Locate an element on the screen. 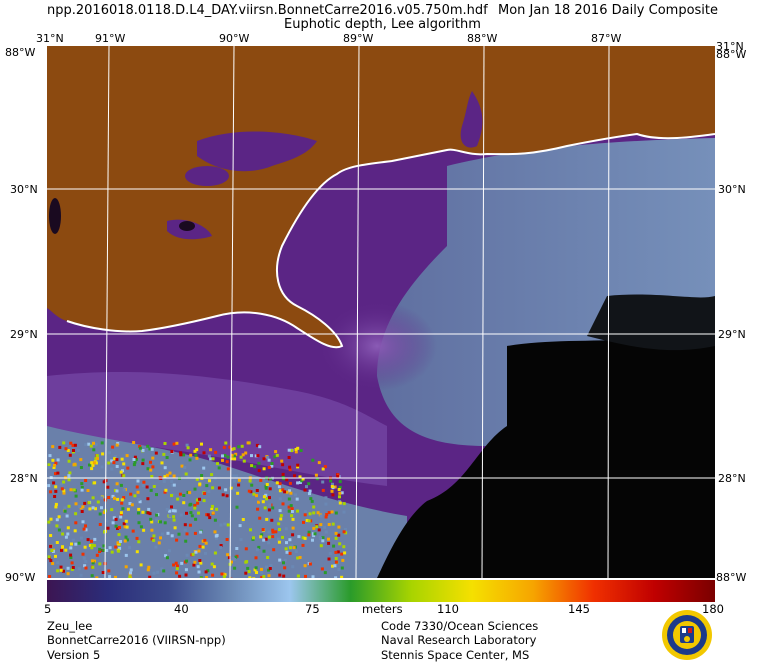  version-label: Version 5 is located at coordinates (74, 655).